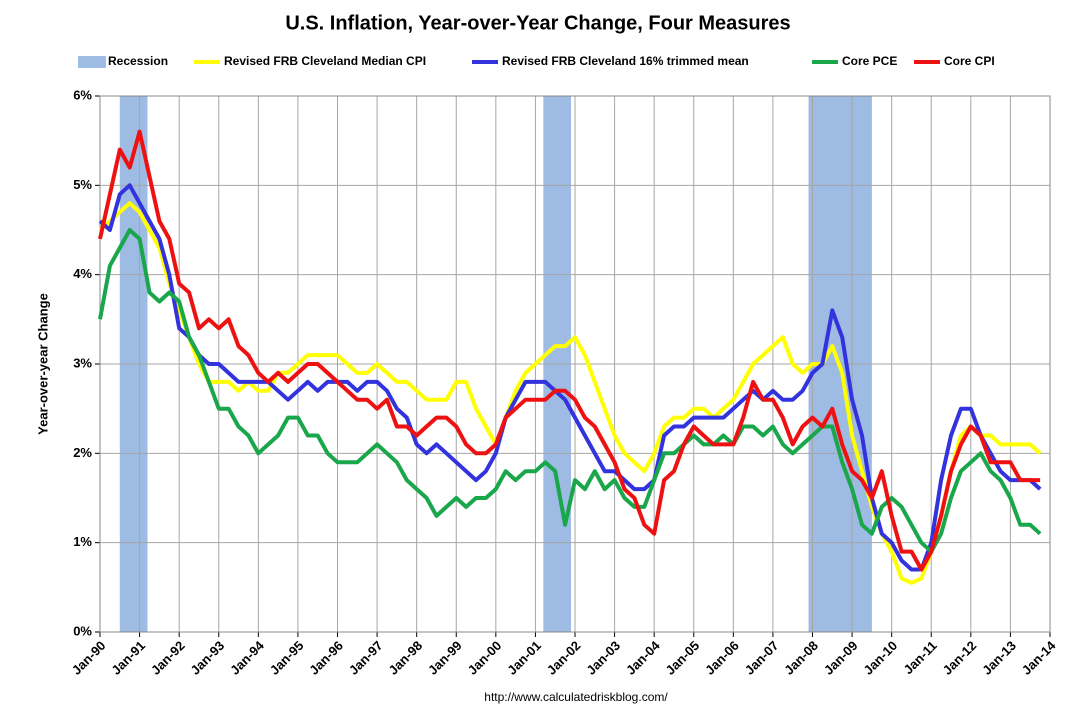 The height and width of the screenshot is (712, 1076). I want to click on y-tick-label: 2%, so click(82, 452).